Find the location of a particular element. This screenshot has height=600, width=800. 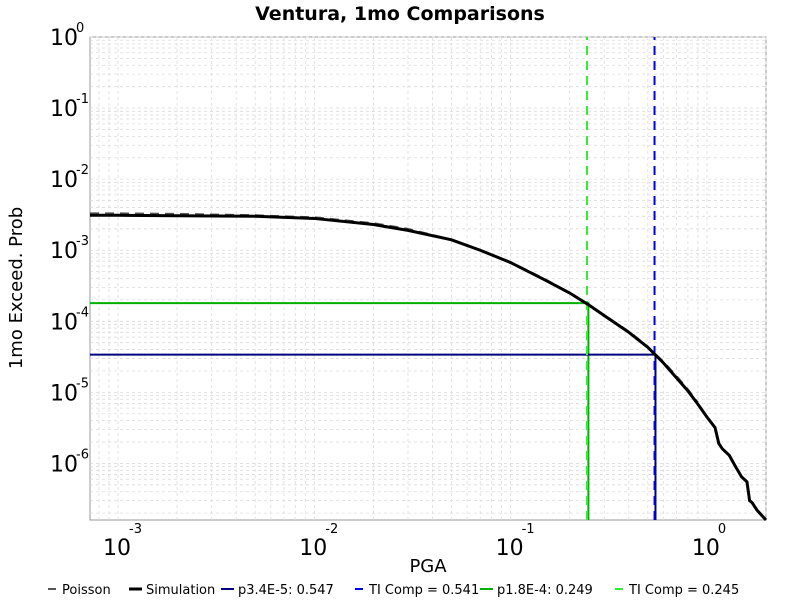

legend-item-2: p3.4E-5: 0.547 is located at coordinates (277, 590).